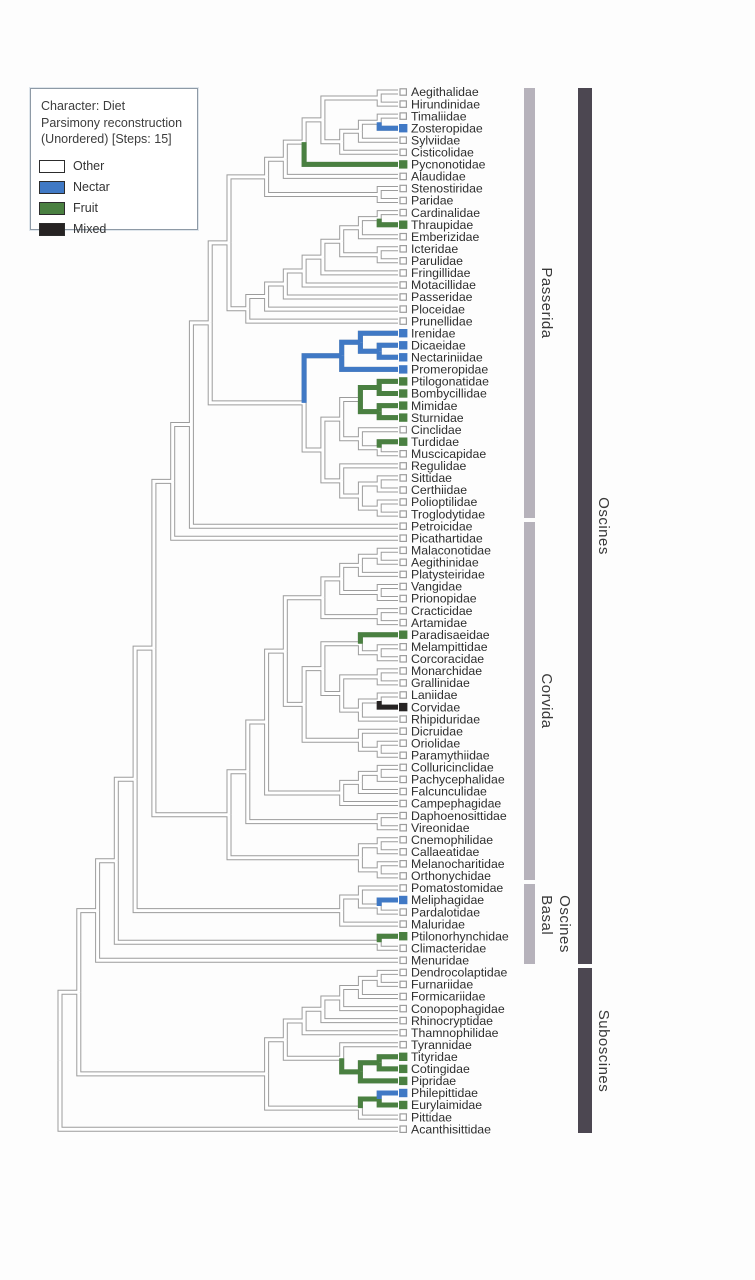  What do you see at coordinates (442, 153) in the screenshot?
I see `taxon-label: Cisticolidae` at bounding box center [442, 153].